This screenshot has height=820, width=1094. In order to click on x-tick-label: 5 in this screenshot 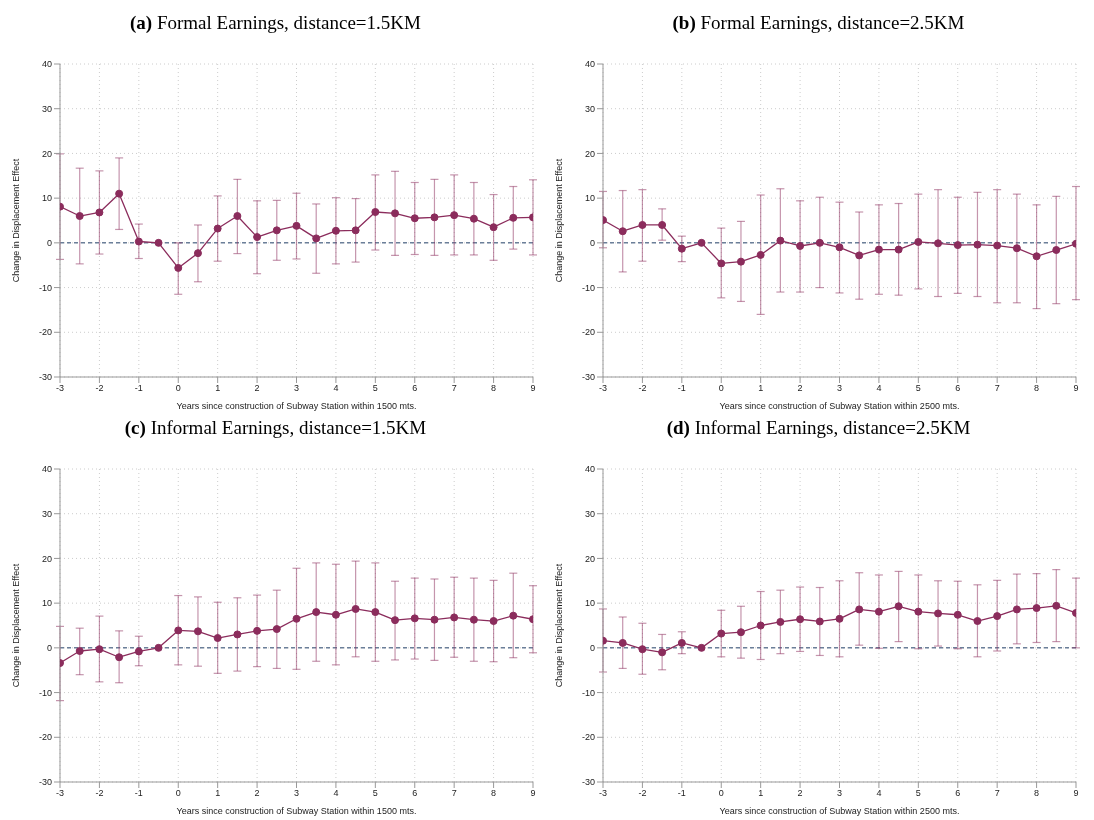, I will do `click(918, 793)`.